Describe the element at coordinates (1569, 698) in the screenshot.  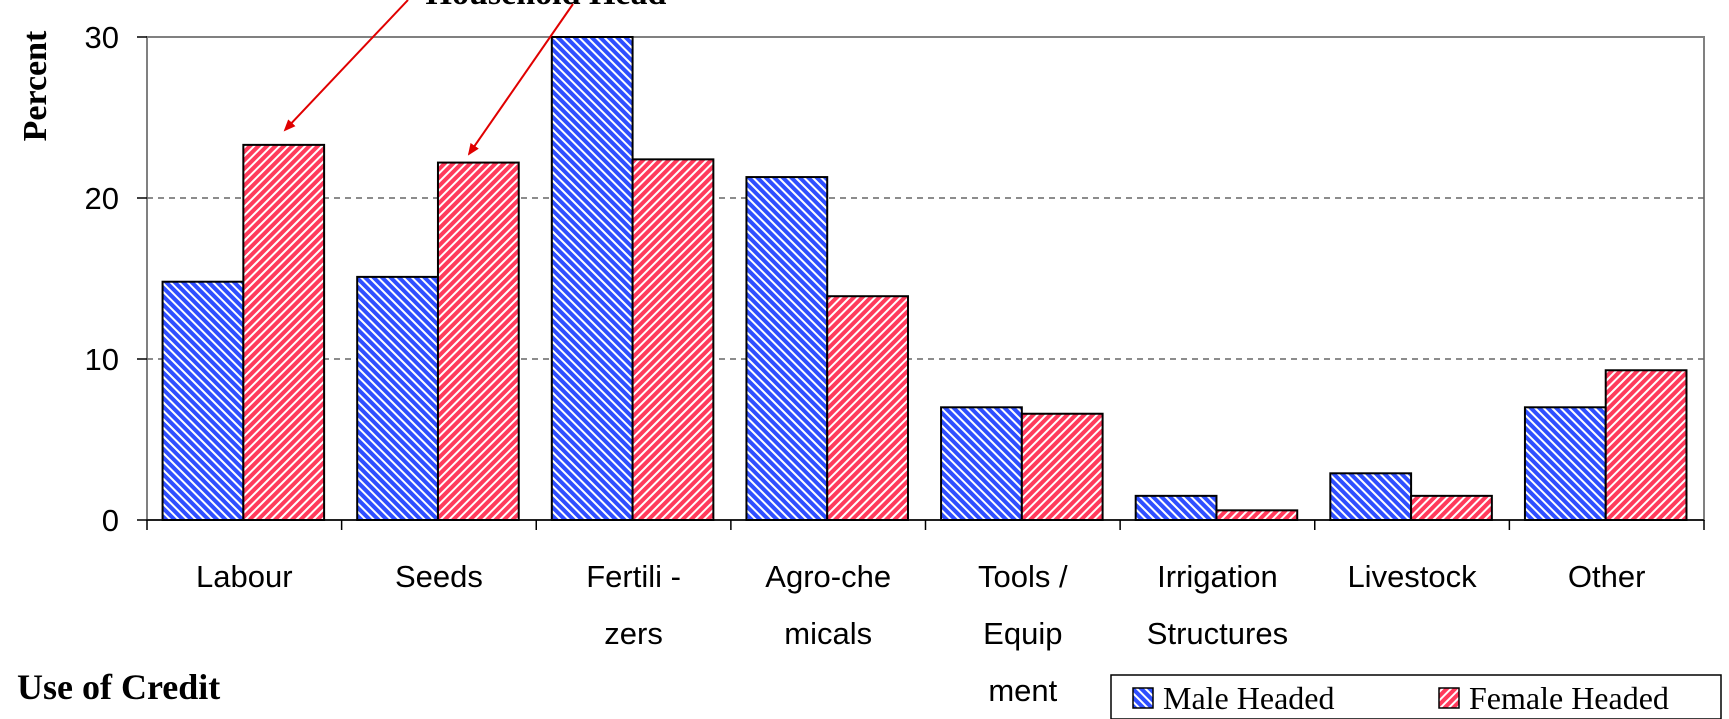
I see `legend-label: Female Headed` at that location.